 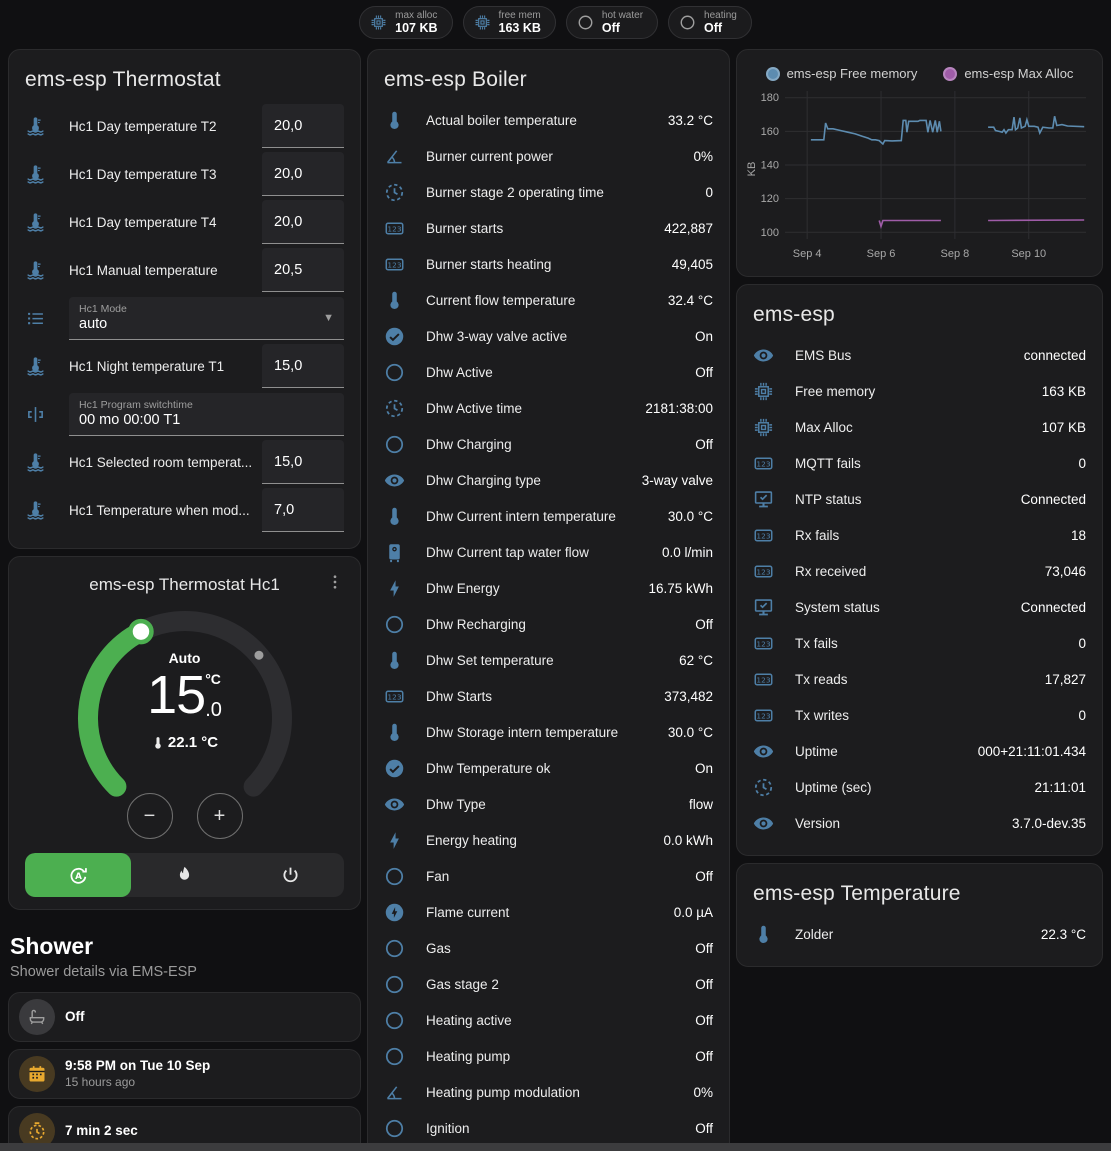 What do you see at coordinates (406, 22) in the screenshot?
I see `badge-max-alloc: max alloc 107 KB` at bounding box center [406, 22].